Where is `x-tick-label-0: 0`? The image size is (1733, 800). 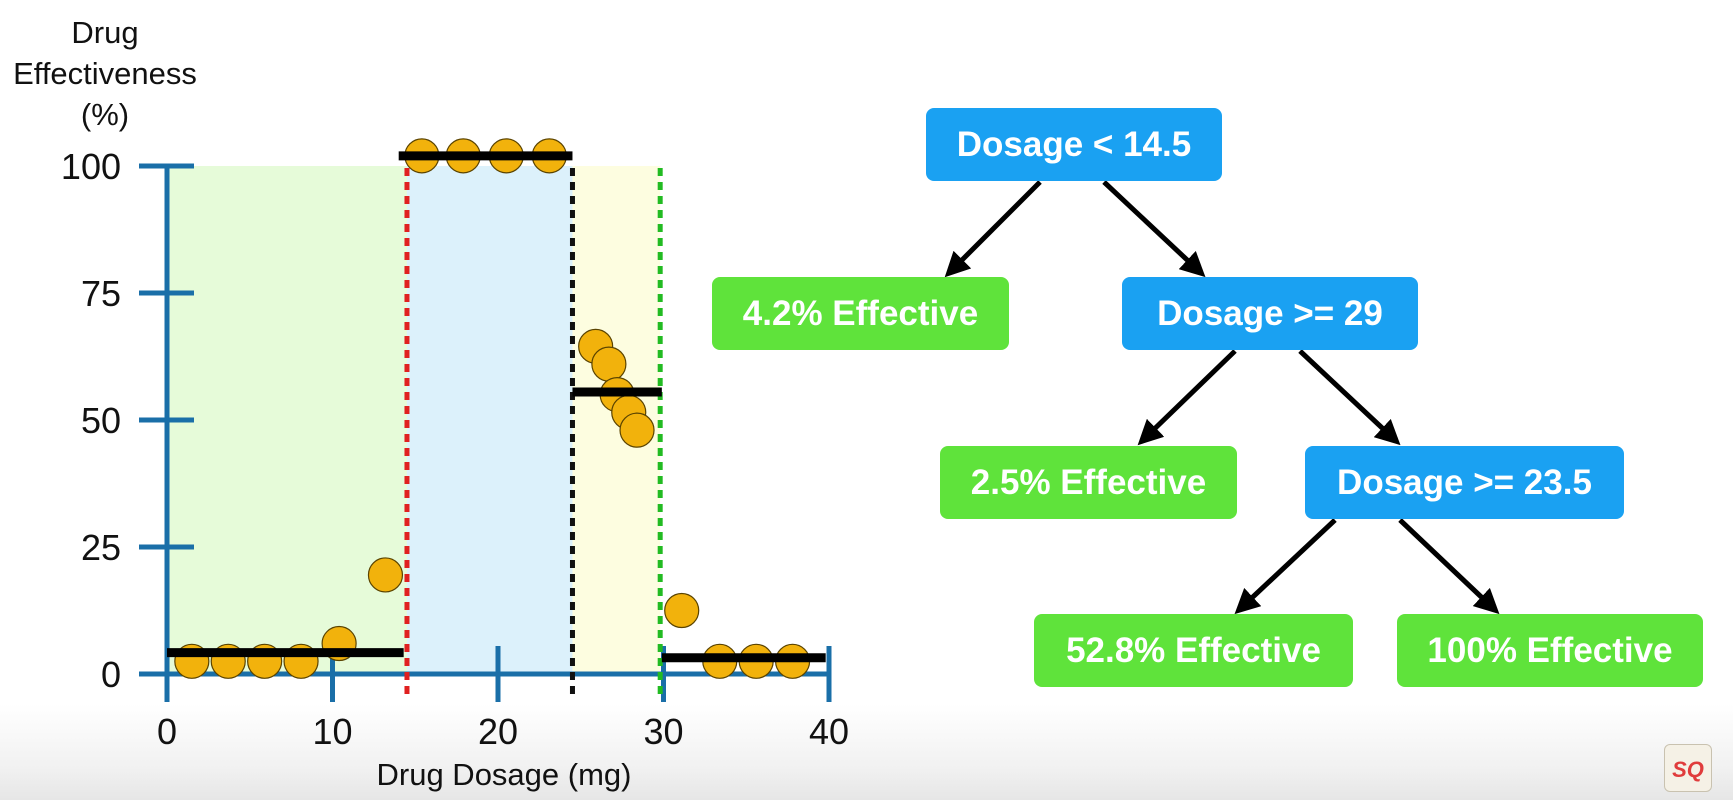 x-tick-label-0: 0 is located at coordinates (167, 731).